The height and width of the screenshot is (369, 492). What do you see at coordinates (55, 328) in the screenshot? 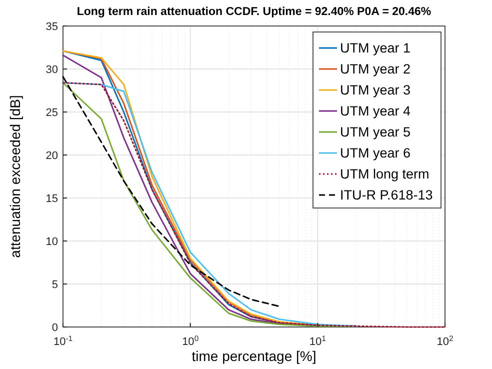
I see `y-tick-label: 0` at bounding box center [55, 328].